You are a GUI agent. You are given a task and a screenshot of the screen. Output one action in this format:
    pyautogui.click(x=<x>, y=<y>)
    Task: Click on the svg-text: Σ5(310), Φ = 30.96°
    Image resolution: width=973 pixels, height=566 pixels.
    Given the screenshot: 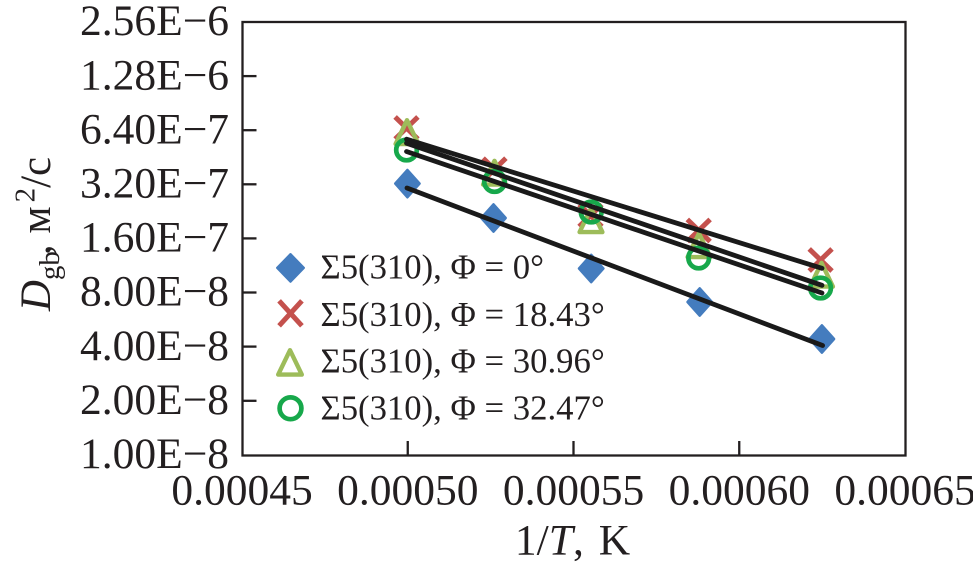 What is the action you would take?
    pyautogui.click(x=463, y=361)
    